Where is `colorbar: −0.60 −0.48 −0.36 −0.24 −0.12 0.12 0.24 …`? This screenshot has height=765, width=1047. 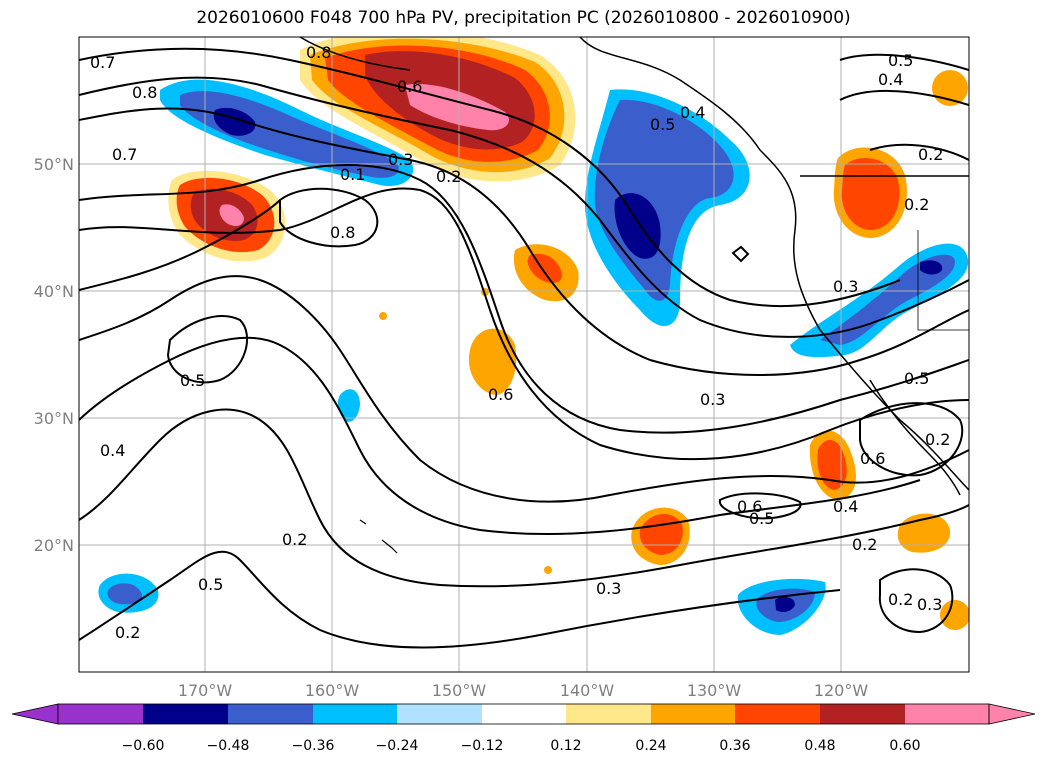 colorbar: −0.60 −0.48 −0.36 −0.24 −0.12 0.12 0.24 … is located at coordinates (523, 728).